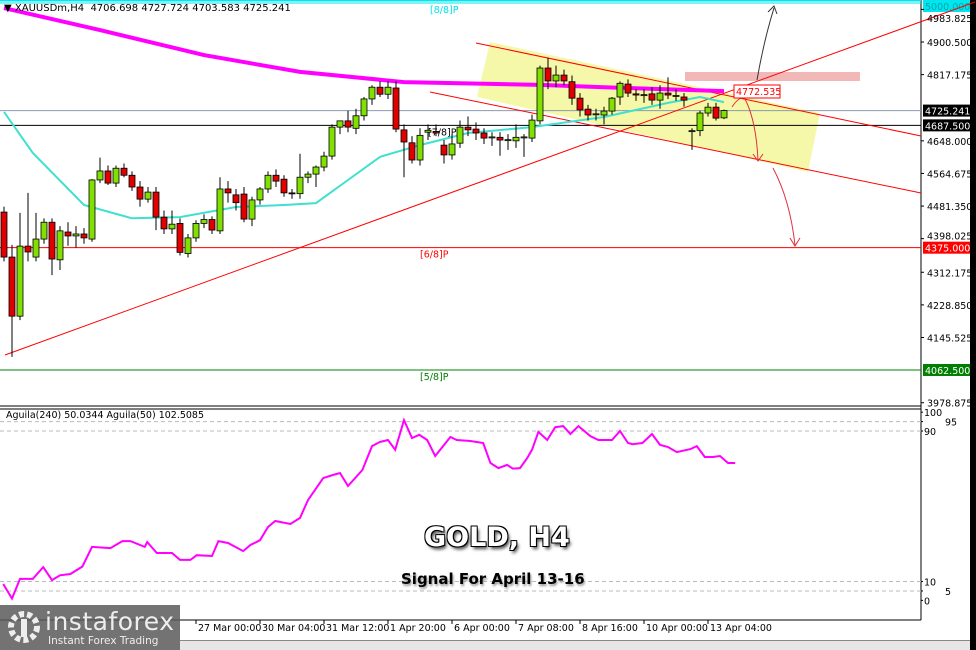 The image size is (976, 650). What do you see at coordinates (677, 628) in the screenshot?
I see `time-tick-label: 10 Apr 00:00` at bounding box center [677, 628].